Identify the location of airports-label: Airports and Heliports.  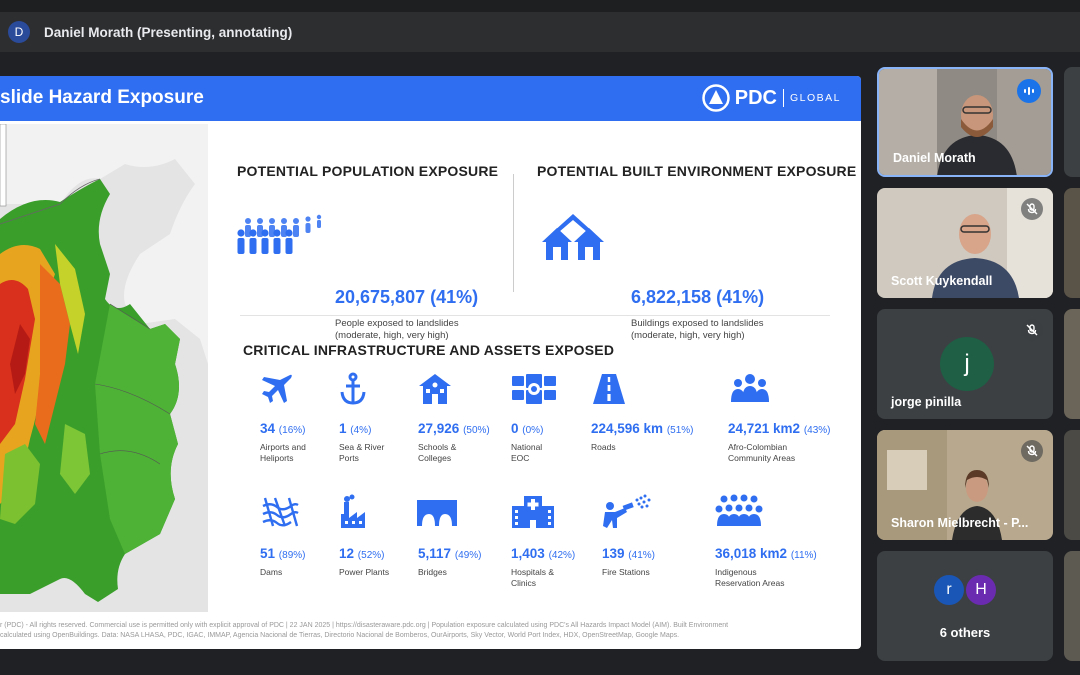
(283, 452).